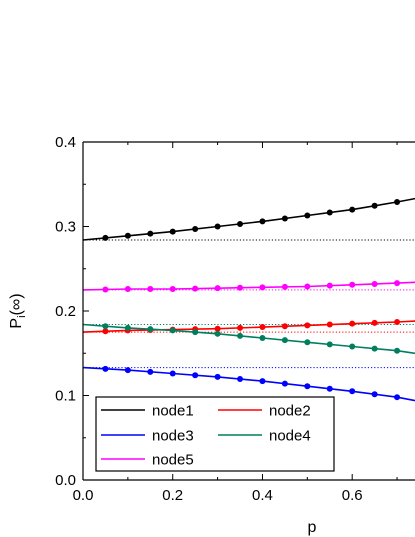 The height and width of the screenshot is (537, 415). What do you see at coordinates (248, 384) in the screenshot?
I see `line-node3` at bounding box center [248, 384].